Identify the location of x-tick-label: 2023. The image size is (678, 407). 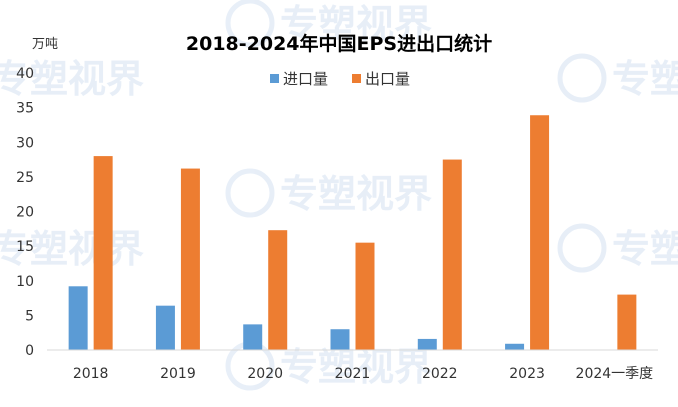
(527, 374).